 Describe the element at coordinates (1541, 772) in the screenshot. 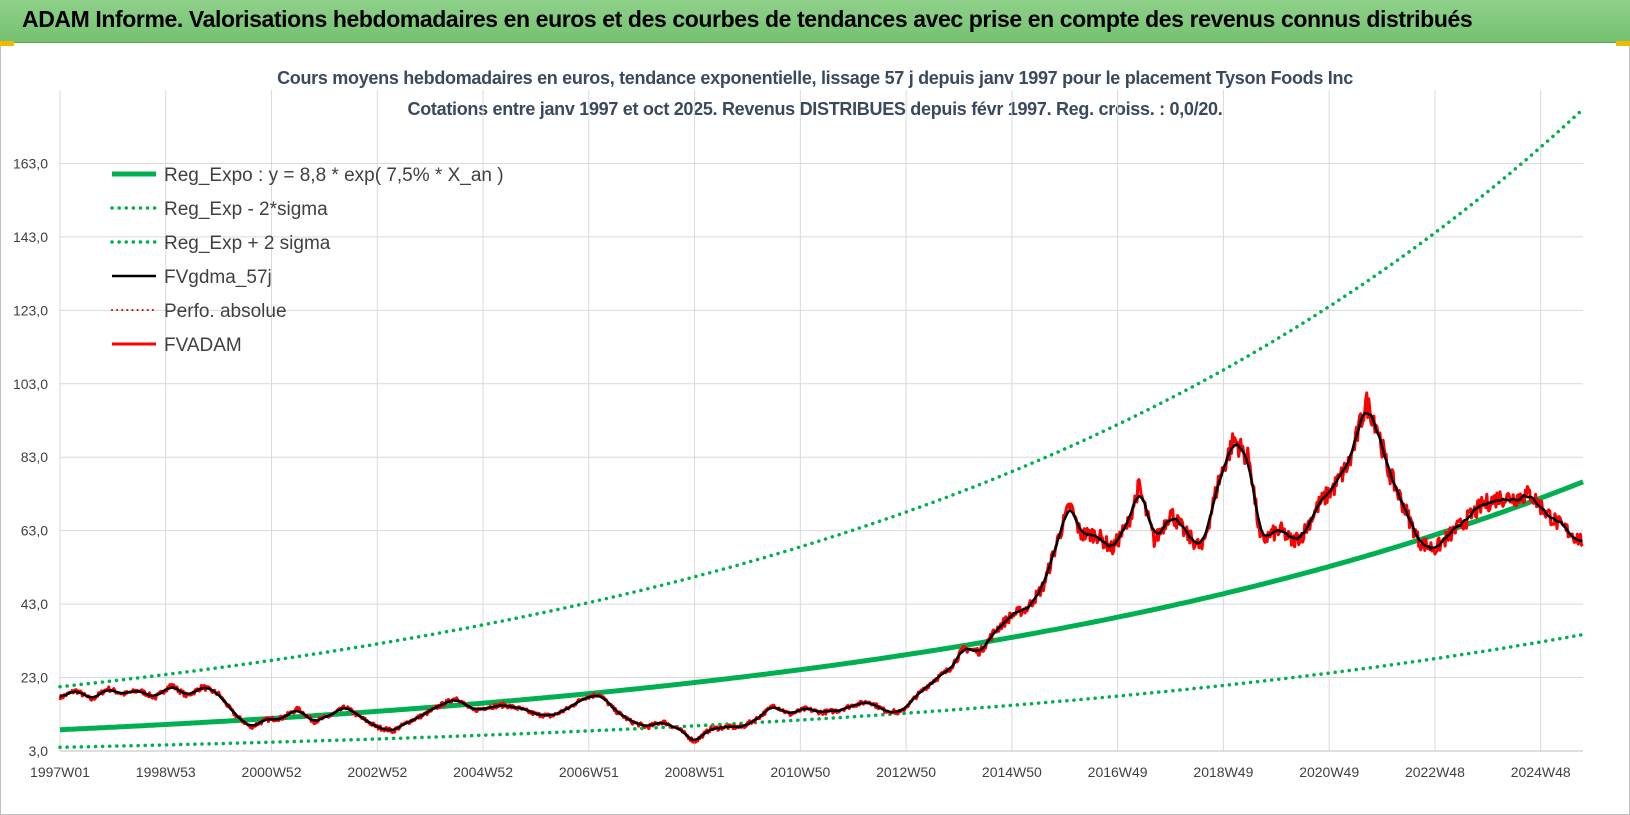

I see `x-tick-label: 2024W48` at that location.